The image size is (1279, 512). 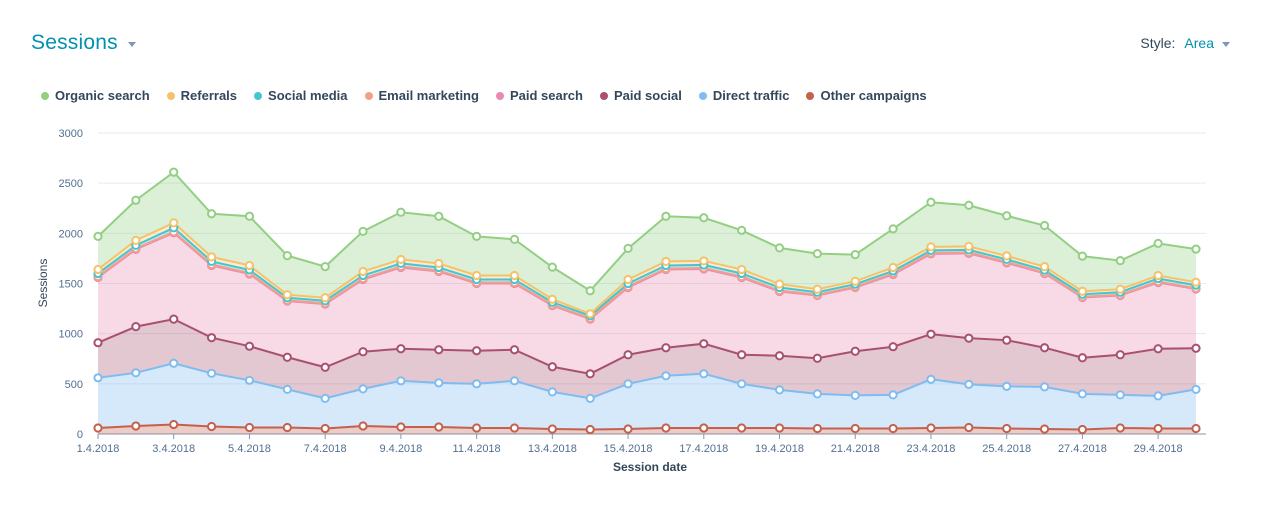 I want to click on report-title-dropdown: Sessions, so click(x=83, y=43).